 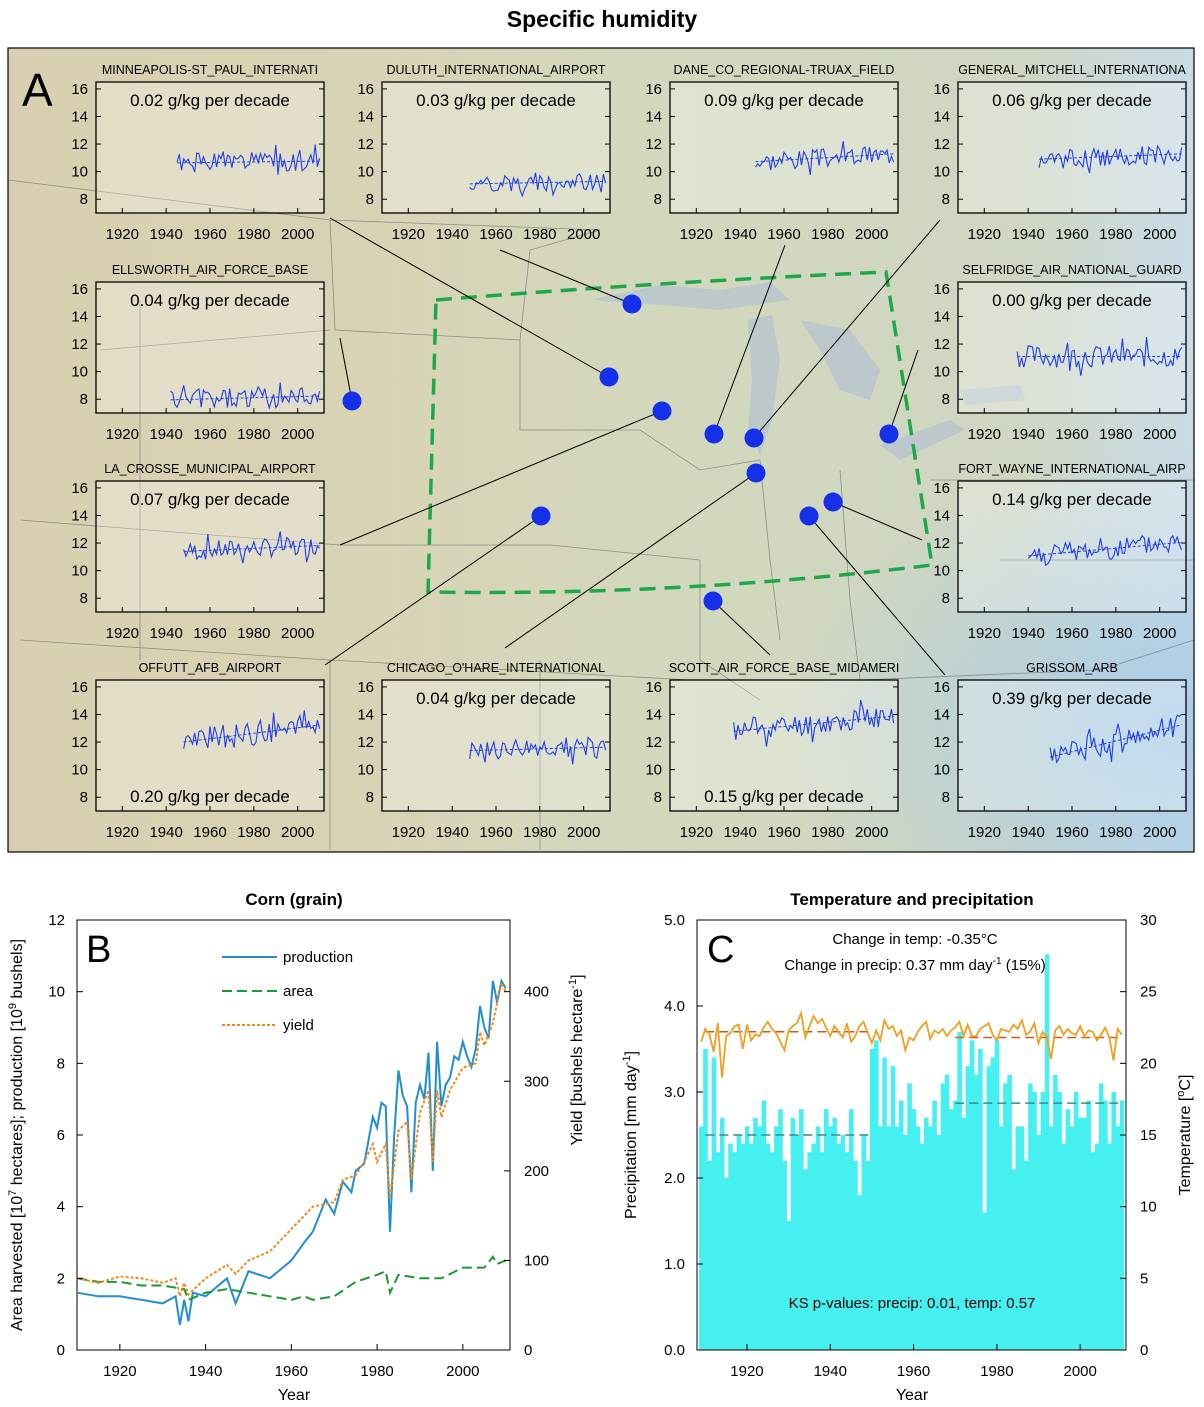 What do you see at coordinates (210, 469) in the screenshot?
I see `station-name: LA_CROSSE_MUNICIPAL_AIRPORT` at bounding box center [210, 469].